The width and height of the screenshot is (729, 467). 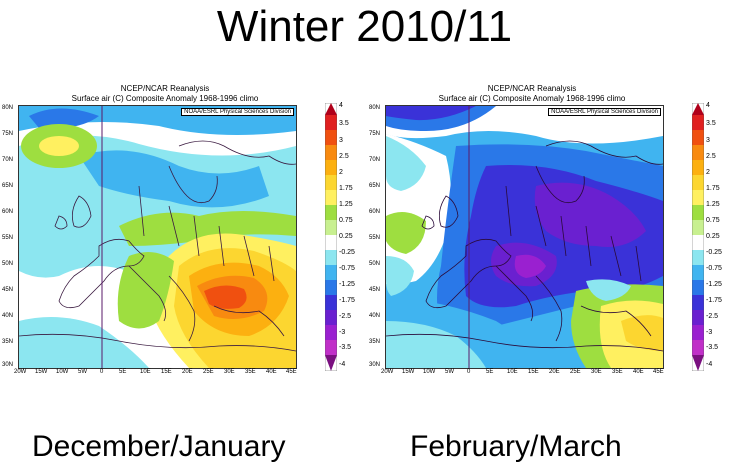 I want to click on caption-february-march: February/March, so click(x=516, y=446).